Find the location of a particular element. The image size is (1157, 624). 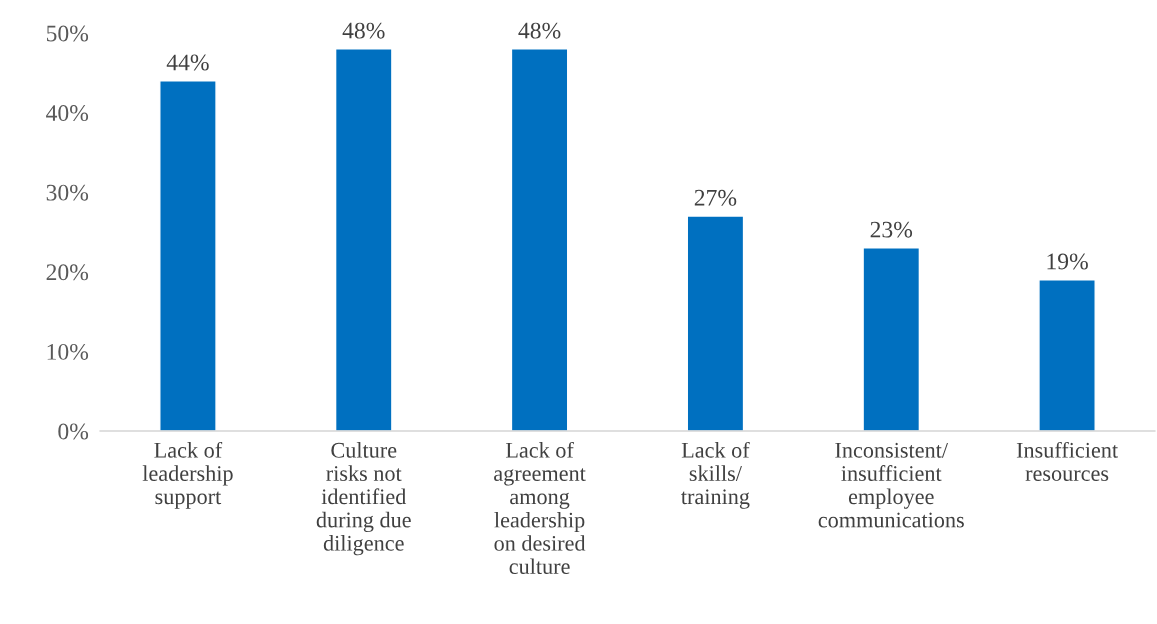

data-label: 19% is located at coordinates (1067, 261).